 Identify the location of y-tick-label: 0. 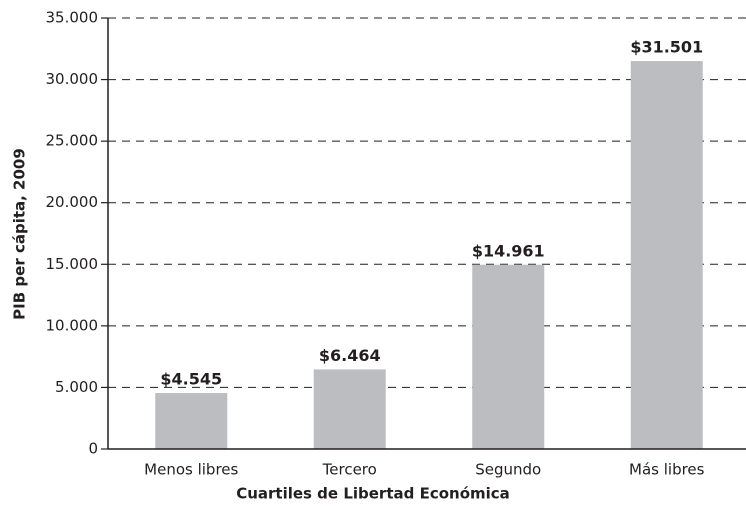
(93, 449).